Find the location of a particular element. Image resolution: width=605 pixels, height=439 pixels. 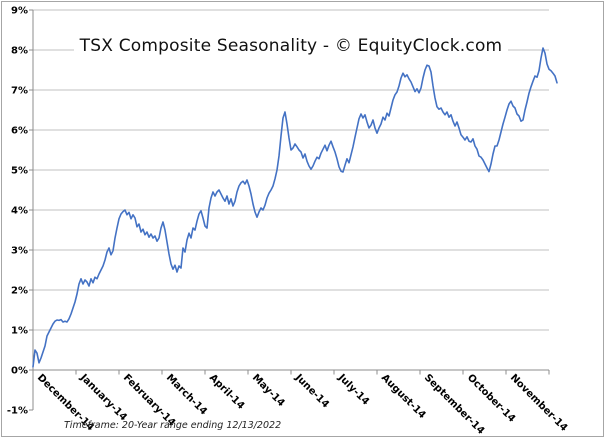

x-tick-label: June-14 is located at coordinates (311, 391).